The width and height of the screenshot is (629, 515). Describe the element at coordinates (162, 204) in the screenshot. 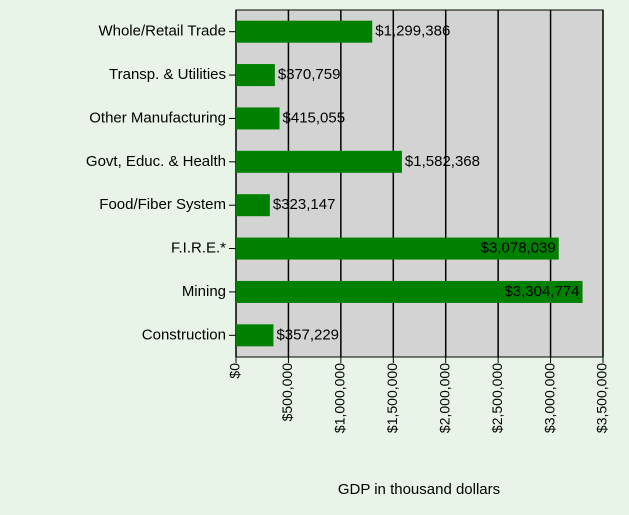

I see `y-tick-label: Food/Fiber System` at that location.